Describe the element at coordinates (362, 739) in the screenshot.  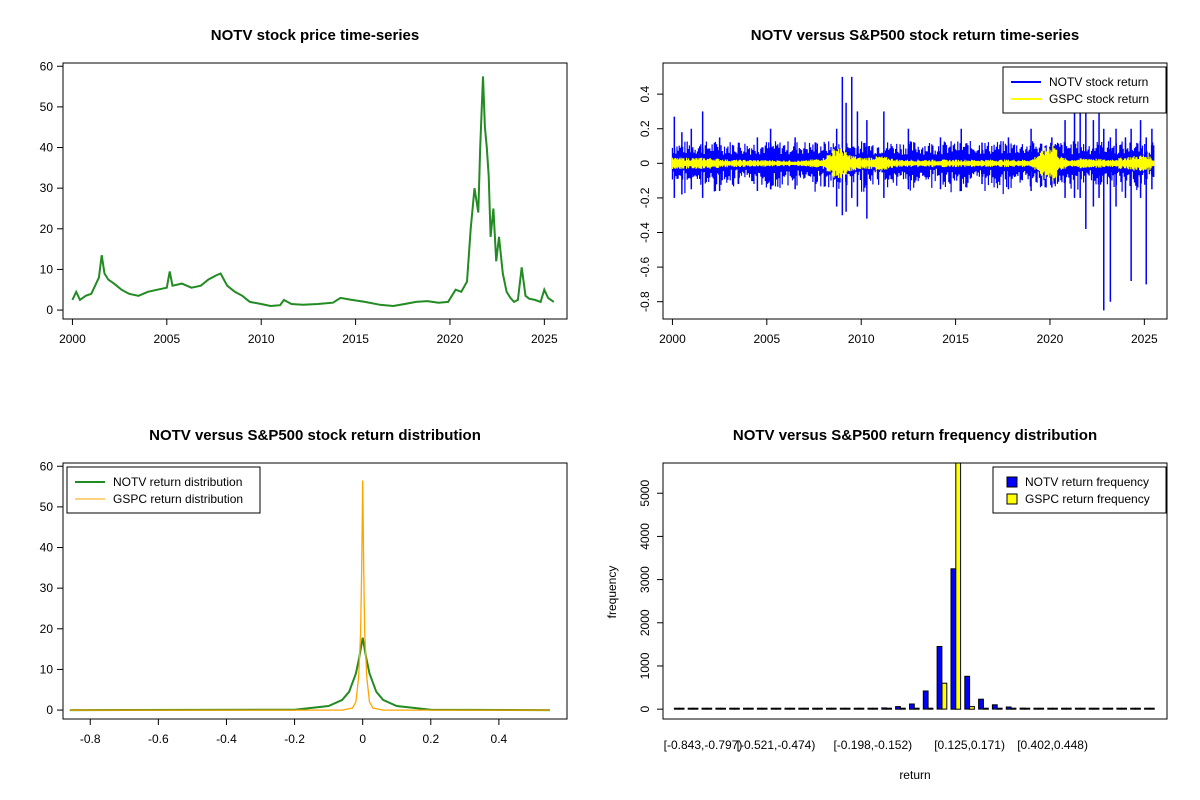
I see `x-tick-label: 0` at that location.